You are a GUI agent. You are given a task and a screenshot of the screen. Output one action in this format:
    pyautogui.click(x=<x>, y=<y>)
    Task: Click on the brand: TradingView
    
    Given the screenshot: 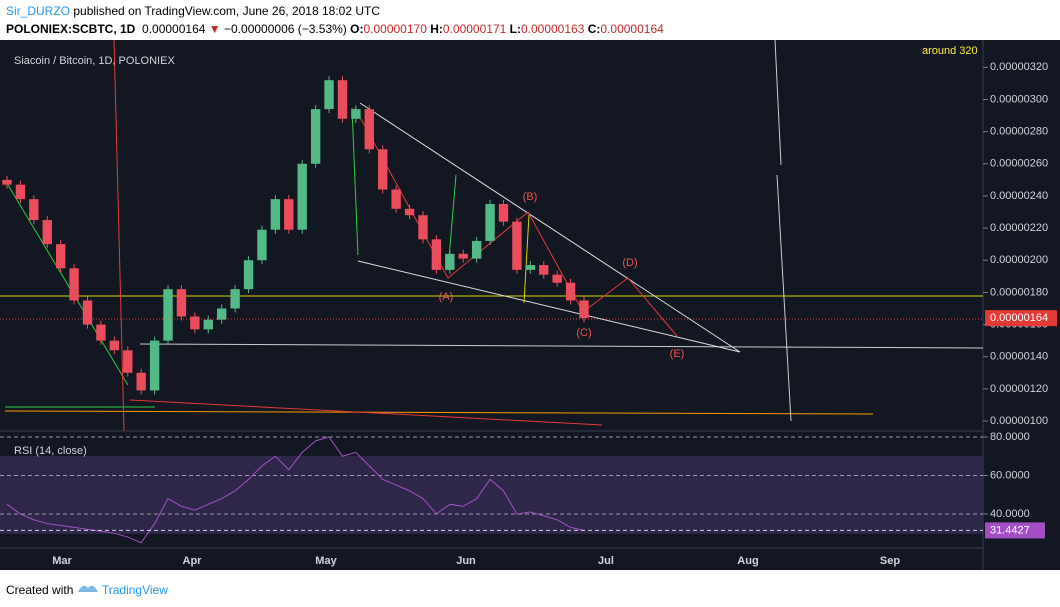 What is the action you would take?
    pyautogui.click(x=134, y=590)
    